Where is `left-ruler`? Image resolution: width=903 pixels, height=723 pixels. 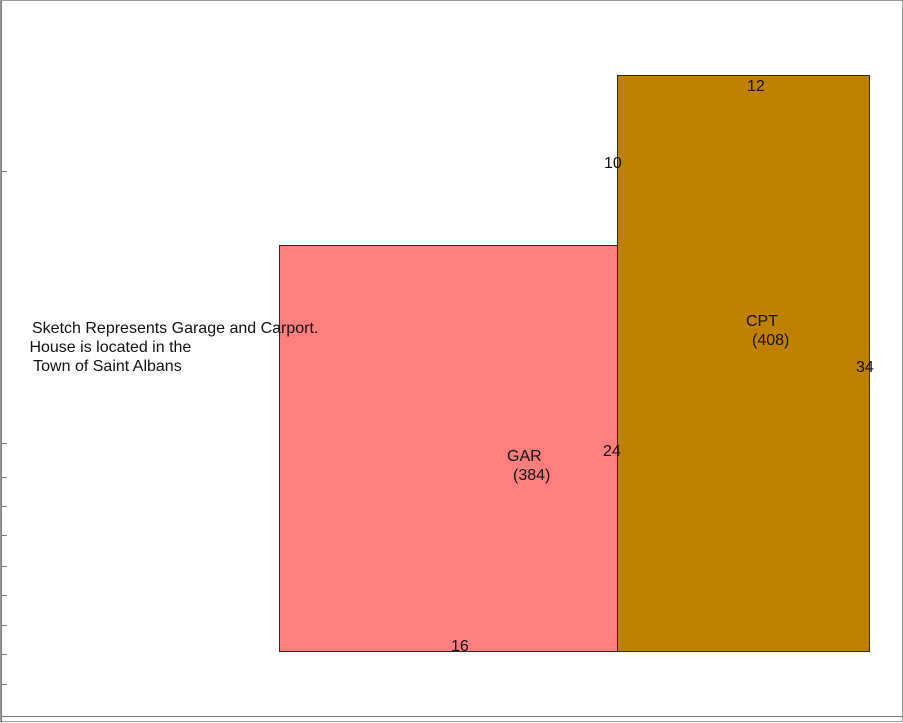 left-ruler is located at coordinates (1, 362).